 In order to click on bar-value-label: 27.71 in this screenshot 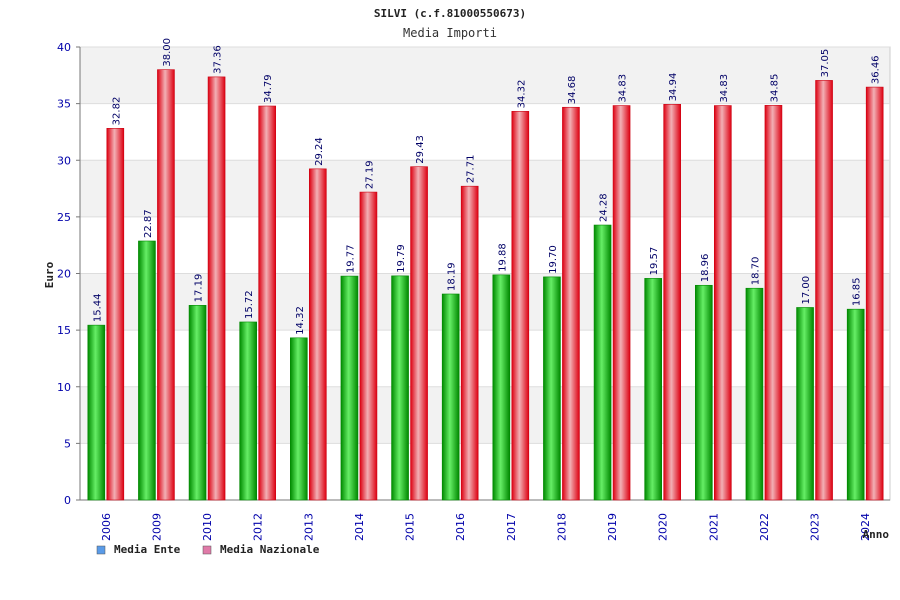, I will do `click(471, 169)`.